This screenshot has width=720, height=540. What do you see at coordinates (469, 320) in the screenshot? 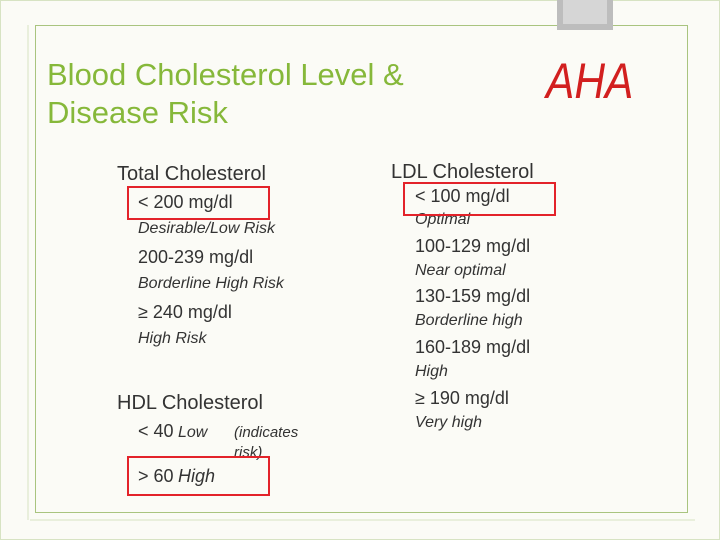
I see `risk: Borderline high` at bounding box center [469, 320].